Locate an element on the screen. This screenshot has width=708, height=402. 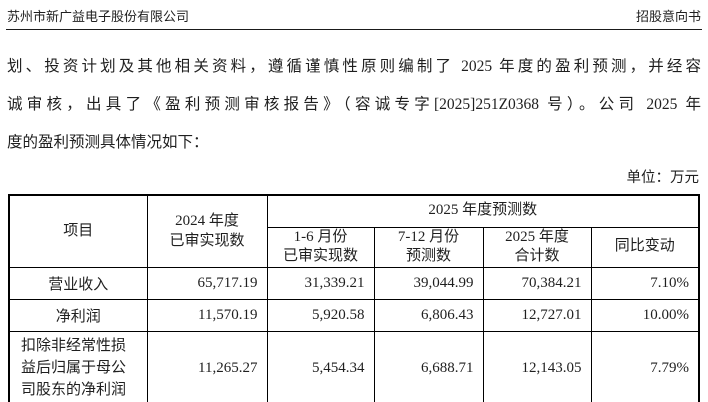
cell-yoy-change: 7.10% is located at coordinates (645, 284).